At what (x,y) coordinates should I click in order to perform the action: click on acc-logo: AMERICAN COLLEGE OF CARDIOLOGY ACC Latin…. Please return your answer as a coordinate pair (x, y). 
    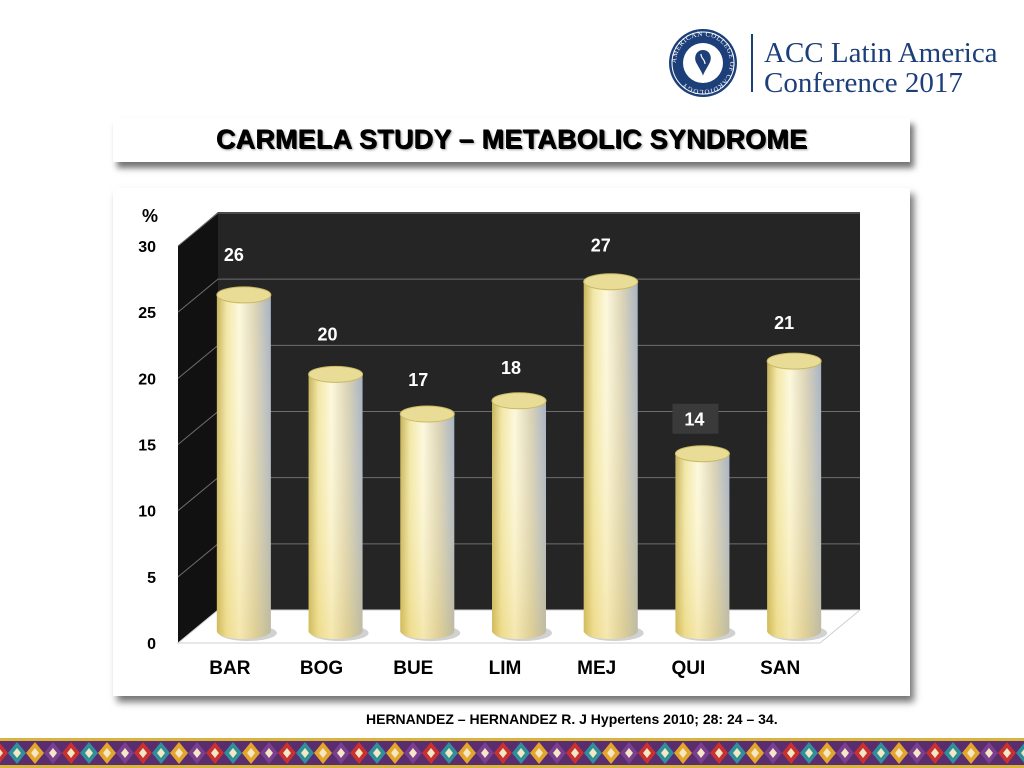
    Looking at the image, I should click on (833, 63).